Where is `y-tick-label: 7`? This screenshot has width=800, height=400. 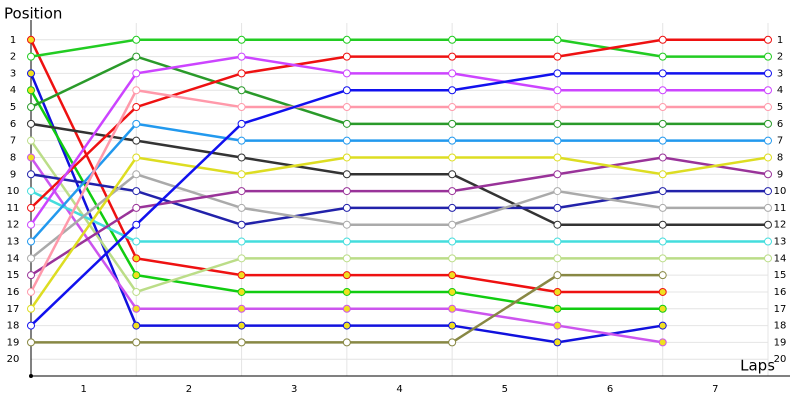
y-tick-label: 7 is located at coordinates (780, 141).